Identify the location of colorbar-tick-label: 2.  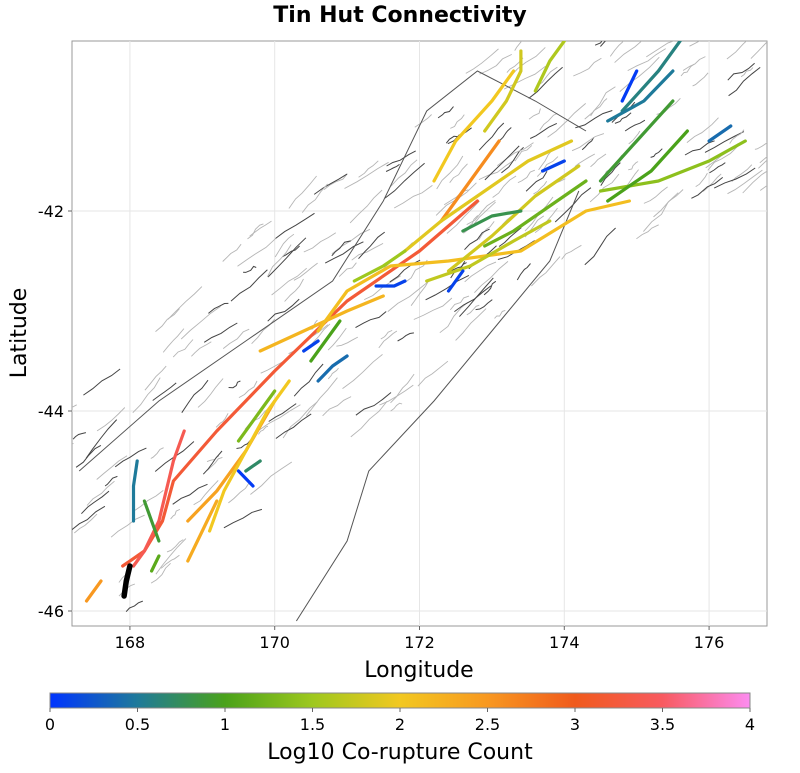
(400, 724).